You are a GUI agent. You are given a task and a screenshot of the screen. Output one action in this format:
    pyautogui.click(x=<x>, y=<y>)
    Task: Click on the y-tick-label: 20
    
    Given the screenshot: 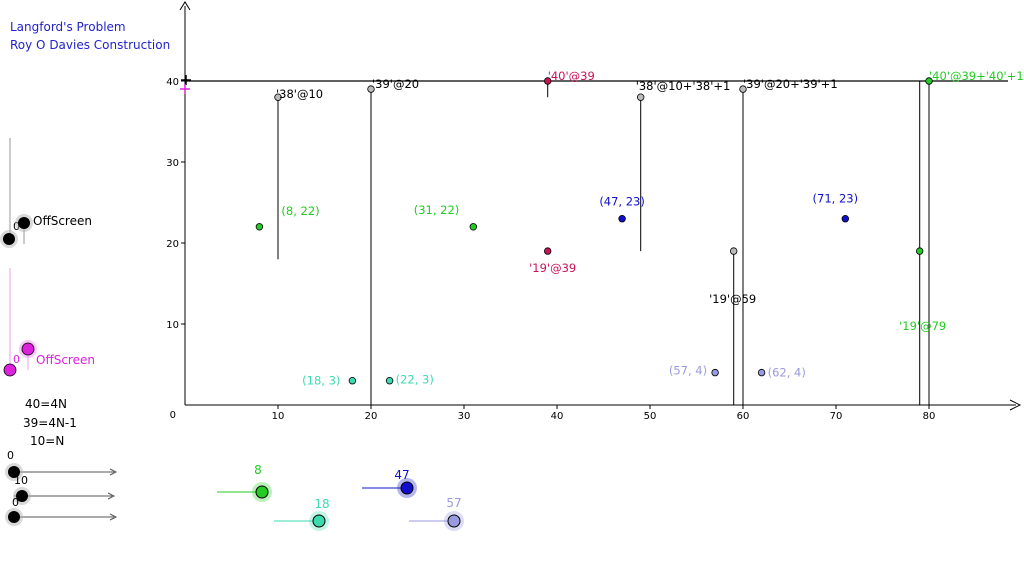 What is the action you would take?
    pyautogui.click(x=172, y=244)
    